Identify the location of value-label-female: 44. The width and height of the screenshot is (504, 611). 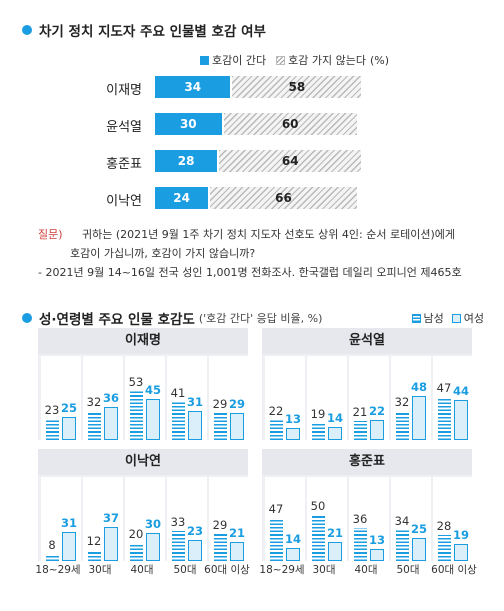
(460, 390).